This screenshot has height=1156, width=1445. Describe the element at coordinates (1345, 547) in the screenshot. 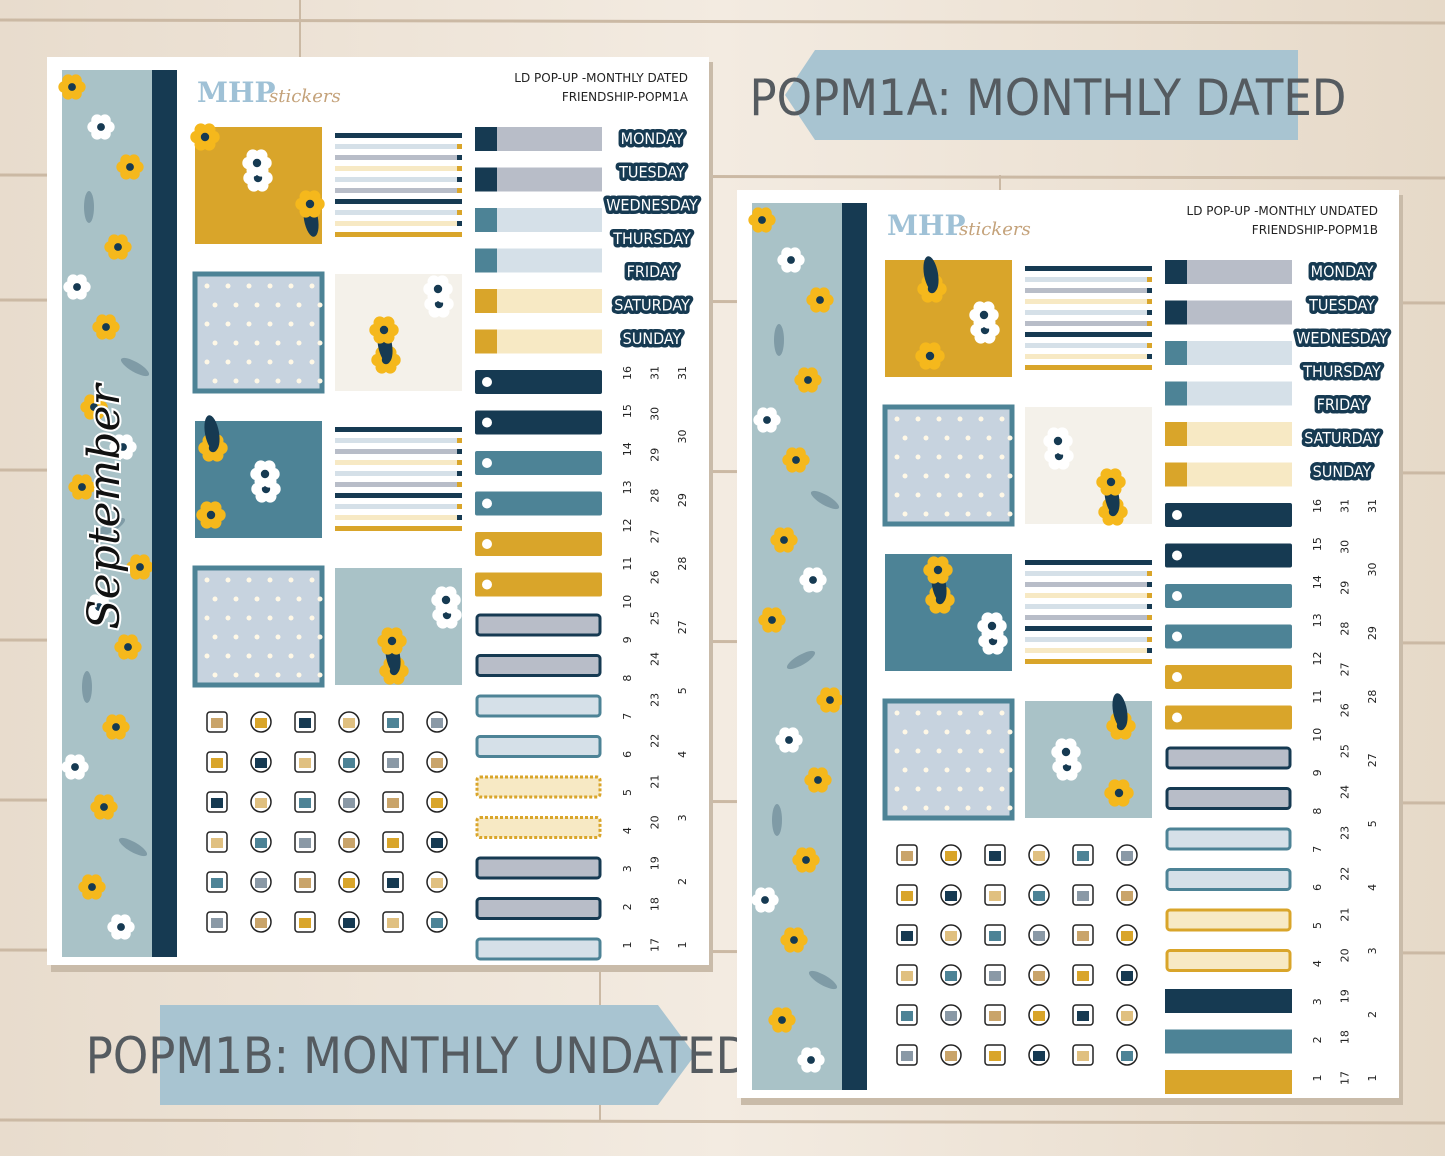

I see `date-number: 30` at that location.